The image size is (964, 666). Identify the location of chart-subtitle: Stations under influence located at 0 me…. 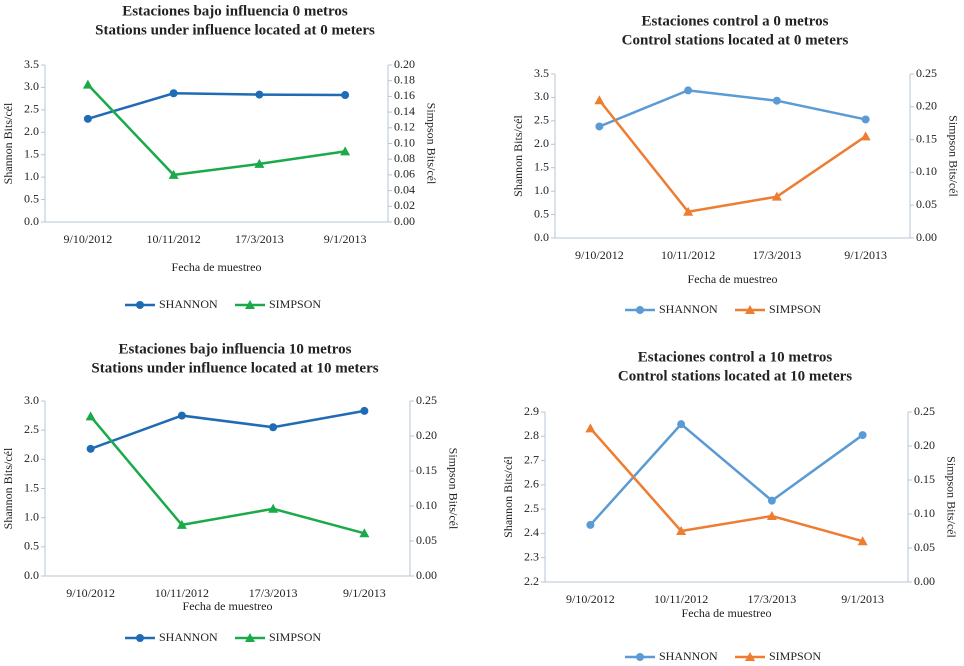
(235, 30).